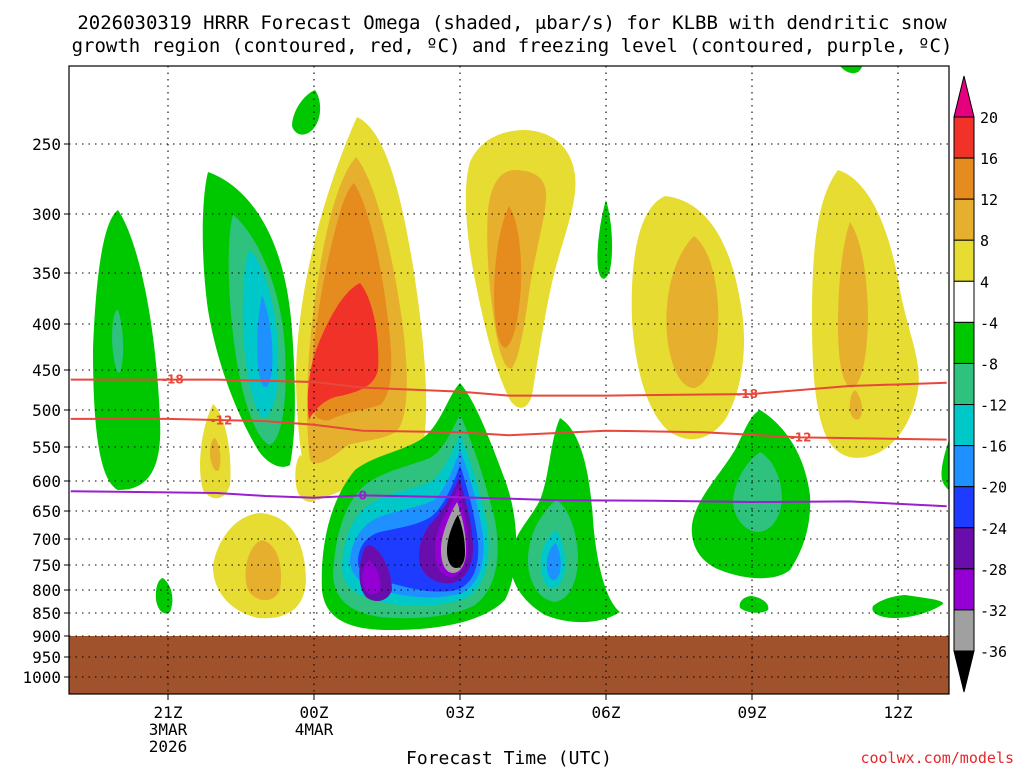  I want to click on omega-blob-neg8-36z, so click(908, 606).